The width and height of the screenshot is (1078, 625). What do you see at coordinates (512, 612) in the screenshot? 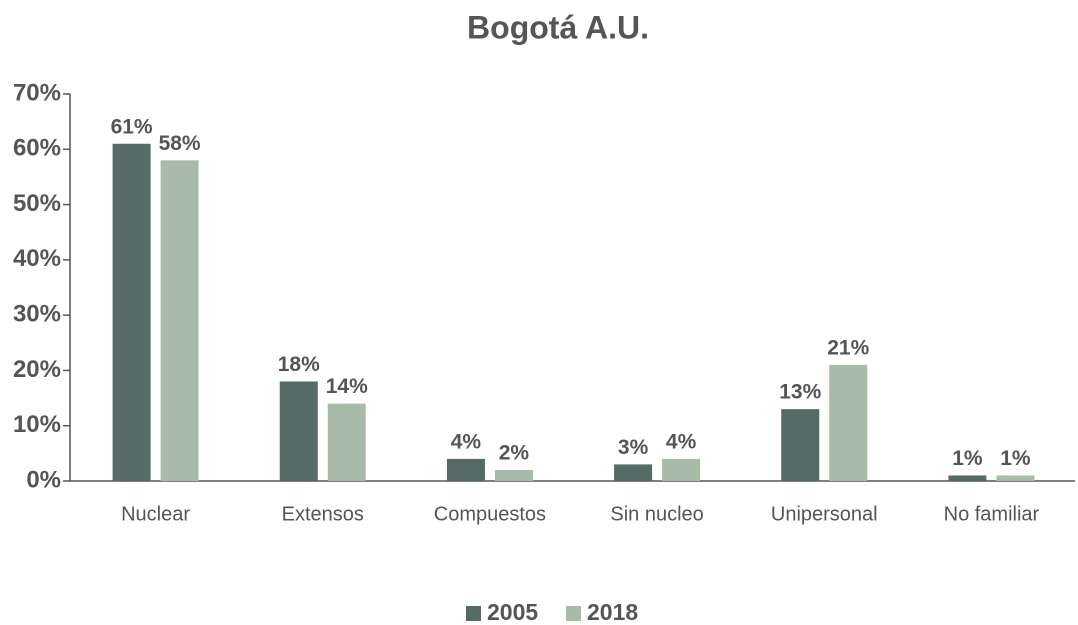
I see `legend-label: 2005` at bounding box center [512, 612].